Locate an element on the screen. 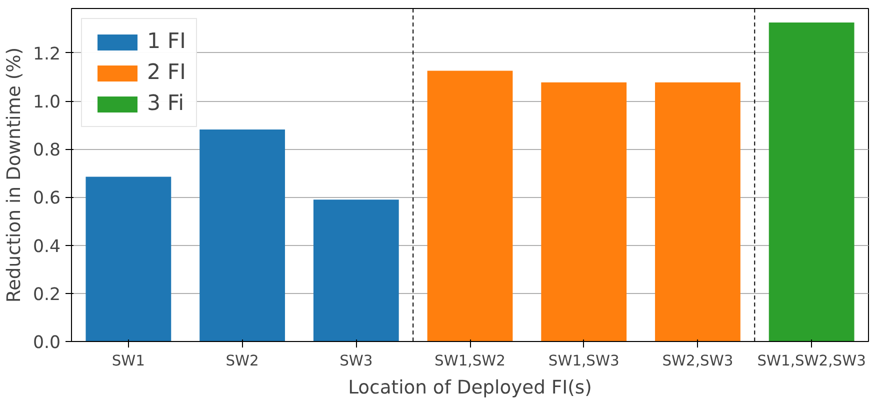 The height and width of the screenshot is (401, 878). x-tick-label: SW1,SW2,SW3 is located at coordinates (811, 361).